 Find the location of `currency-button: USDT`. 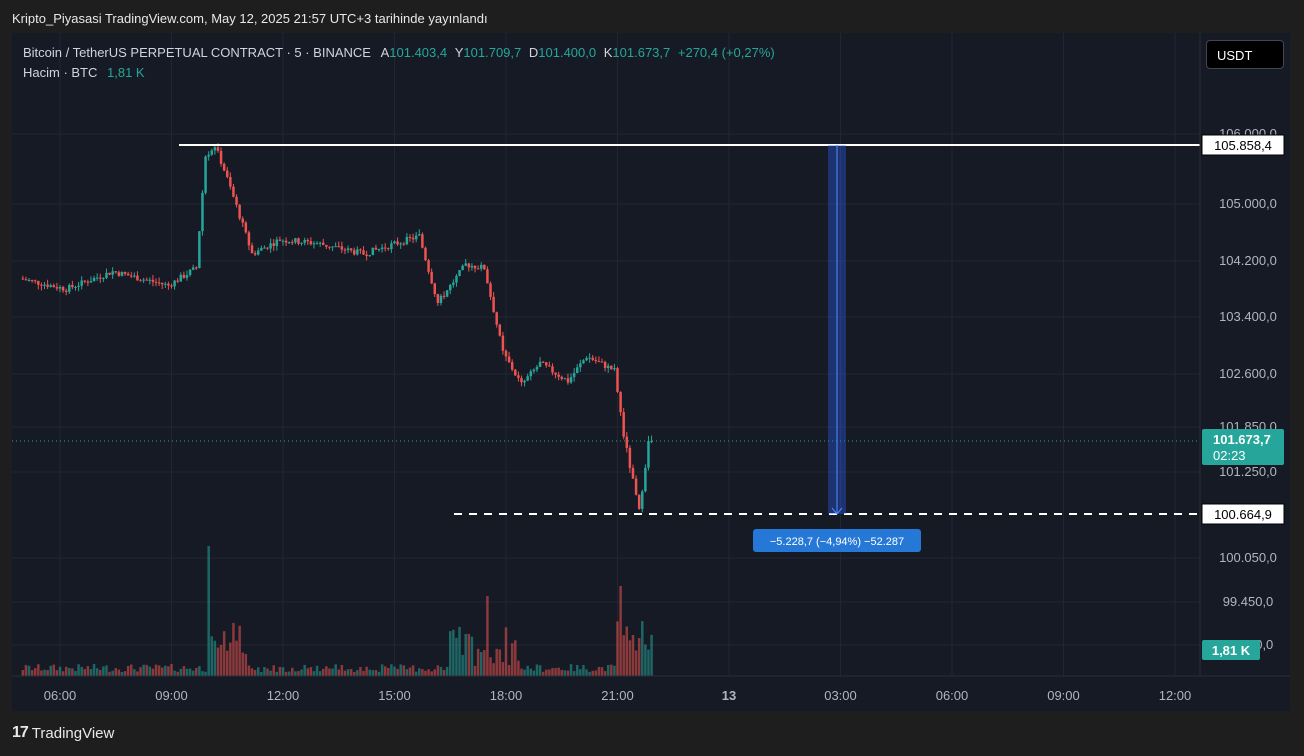

currency-button: USDT is located at coordinates (1245, 54).